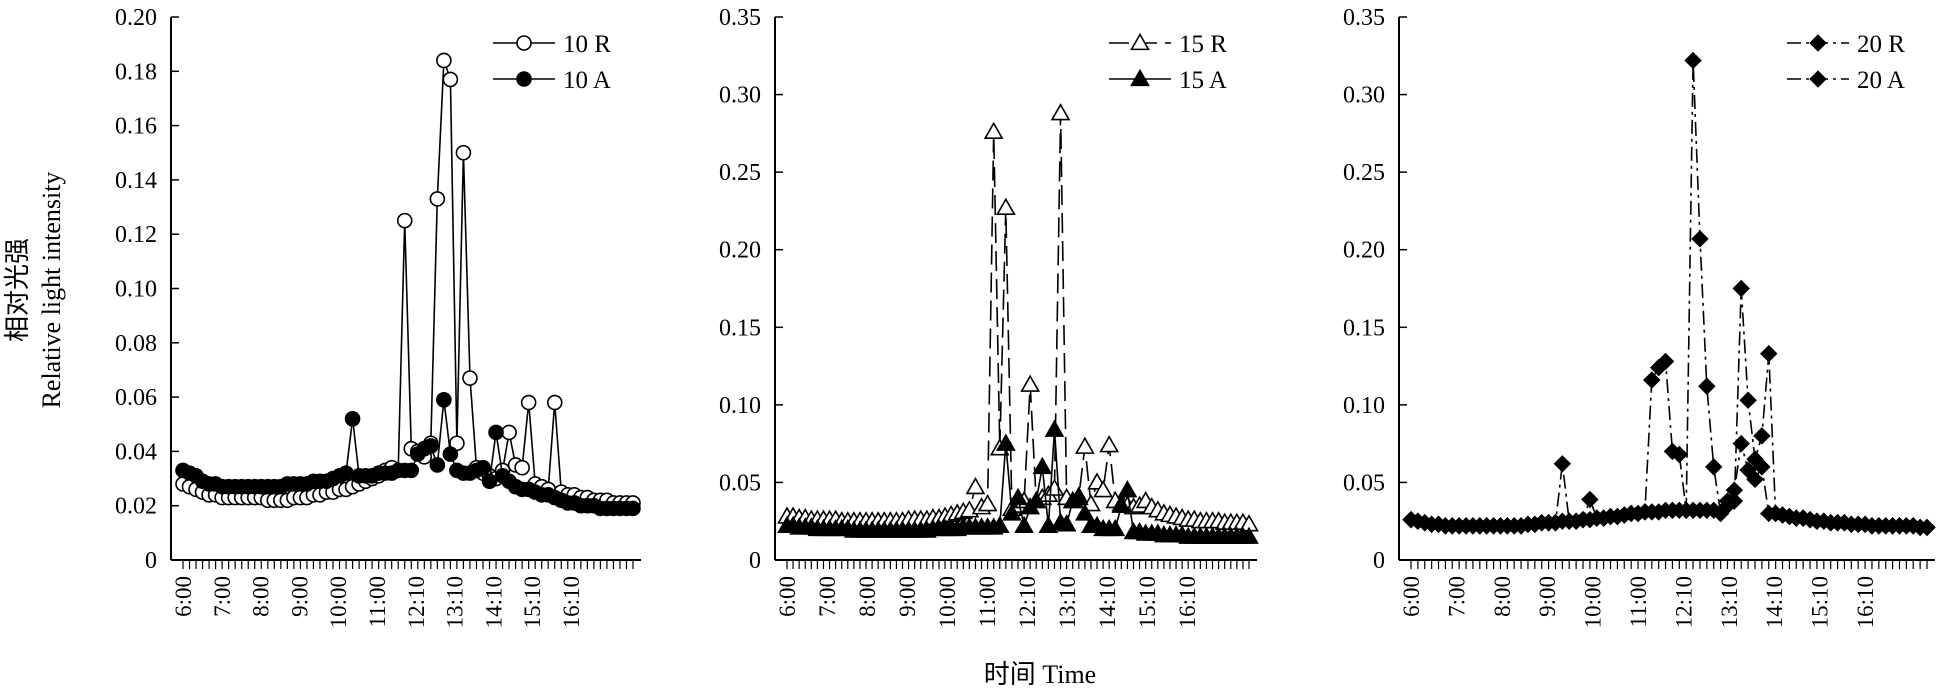 The width and height of the screenshot is (1941, 689). What do you see at coordinates (947, 602) in the screenshot?
I see `x-tick-label: 10:00` at bounding box center [947, 602].